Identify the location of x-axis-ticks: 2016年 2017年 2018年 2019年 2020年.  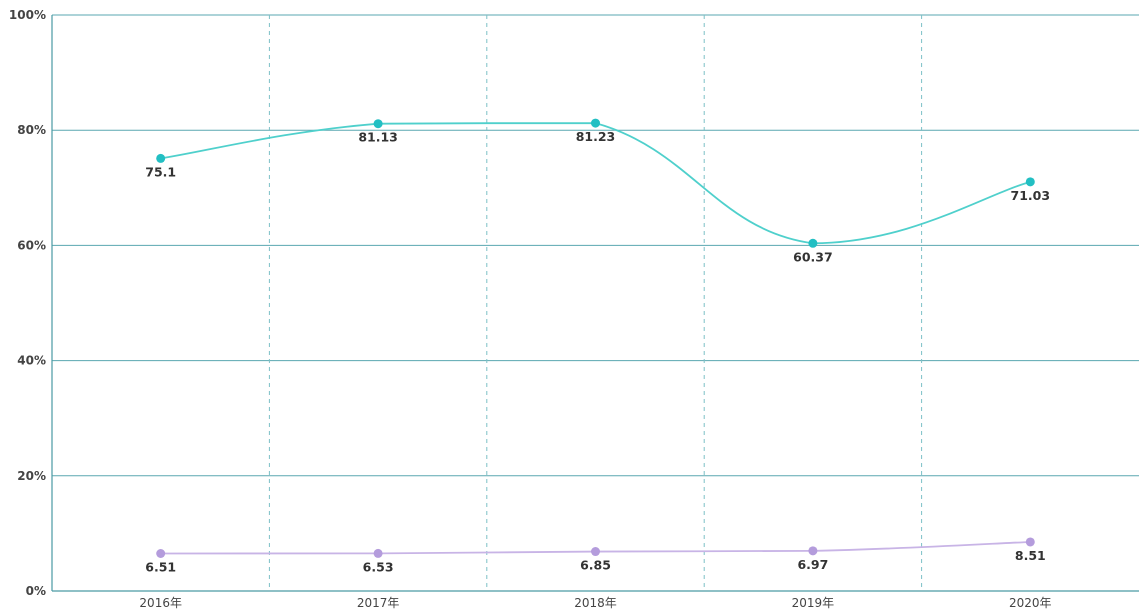
(595, 603).